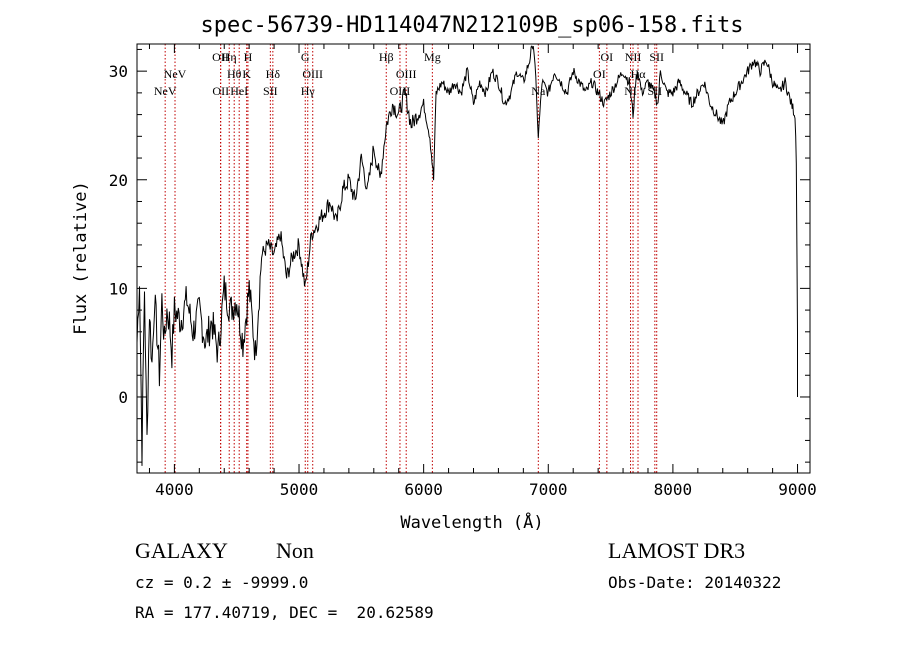 The width and height of the screenshot is (900, 649). Describe the element at coordinates (220, 57) in the screenshot. I see `line-label-2: OII` at that location.